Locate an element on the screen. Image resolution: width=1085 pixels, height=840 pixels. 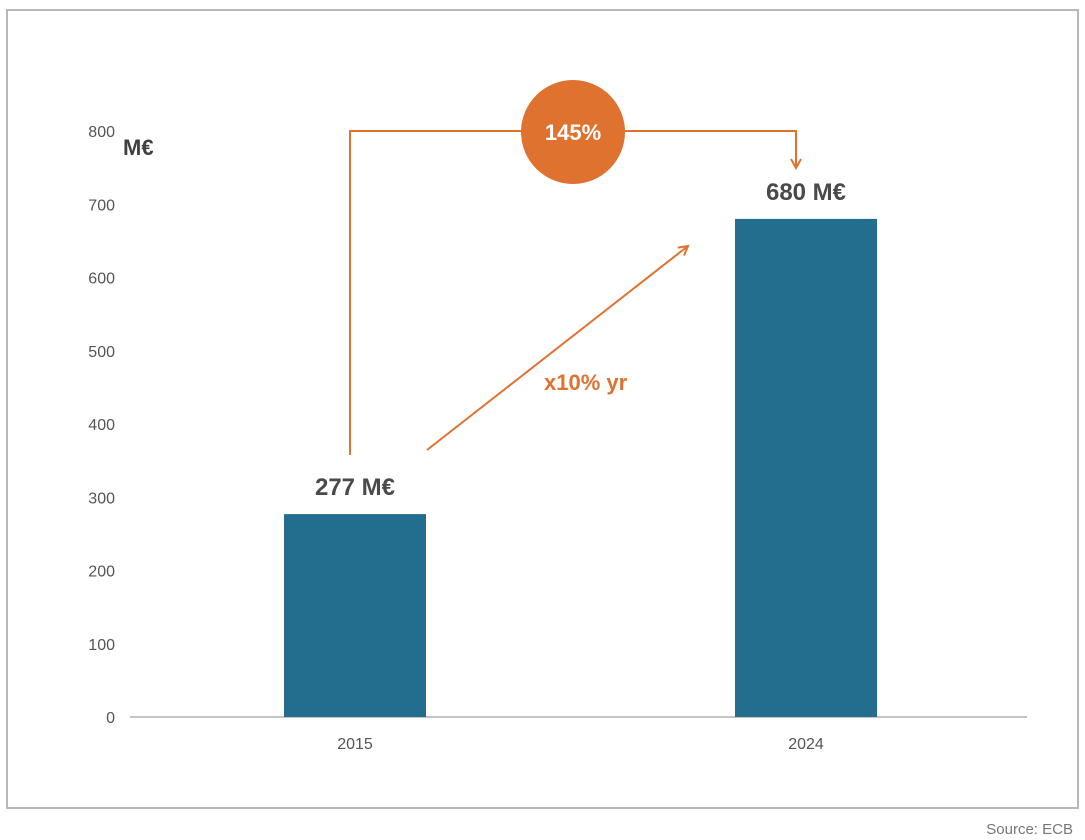
x-tick-label: 2024 is located at coordinates (806, 744).